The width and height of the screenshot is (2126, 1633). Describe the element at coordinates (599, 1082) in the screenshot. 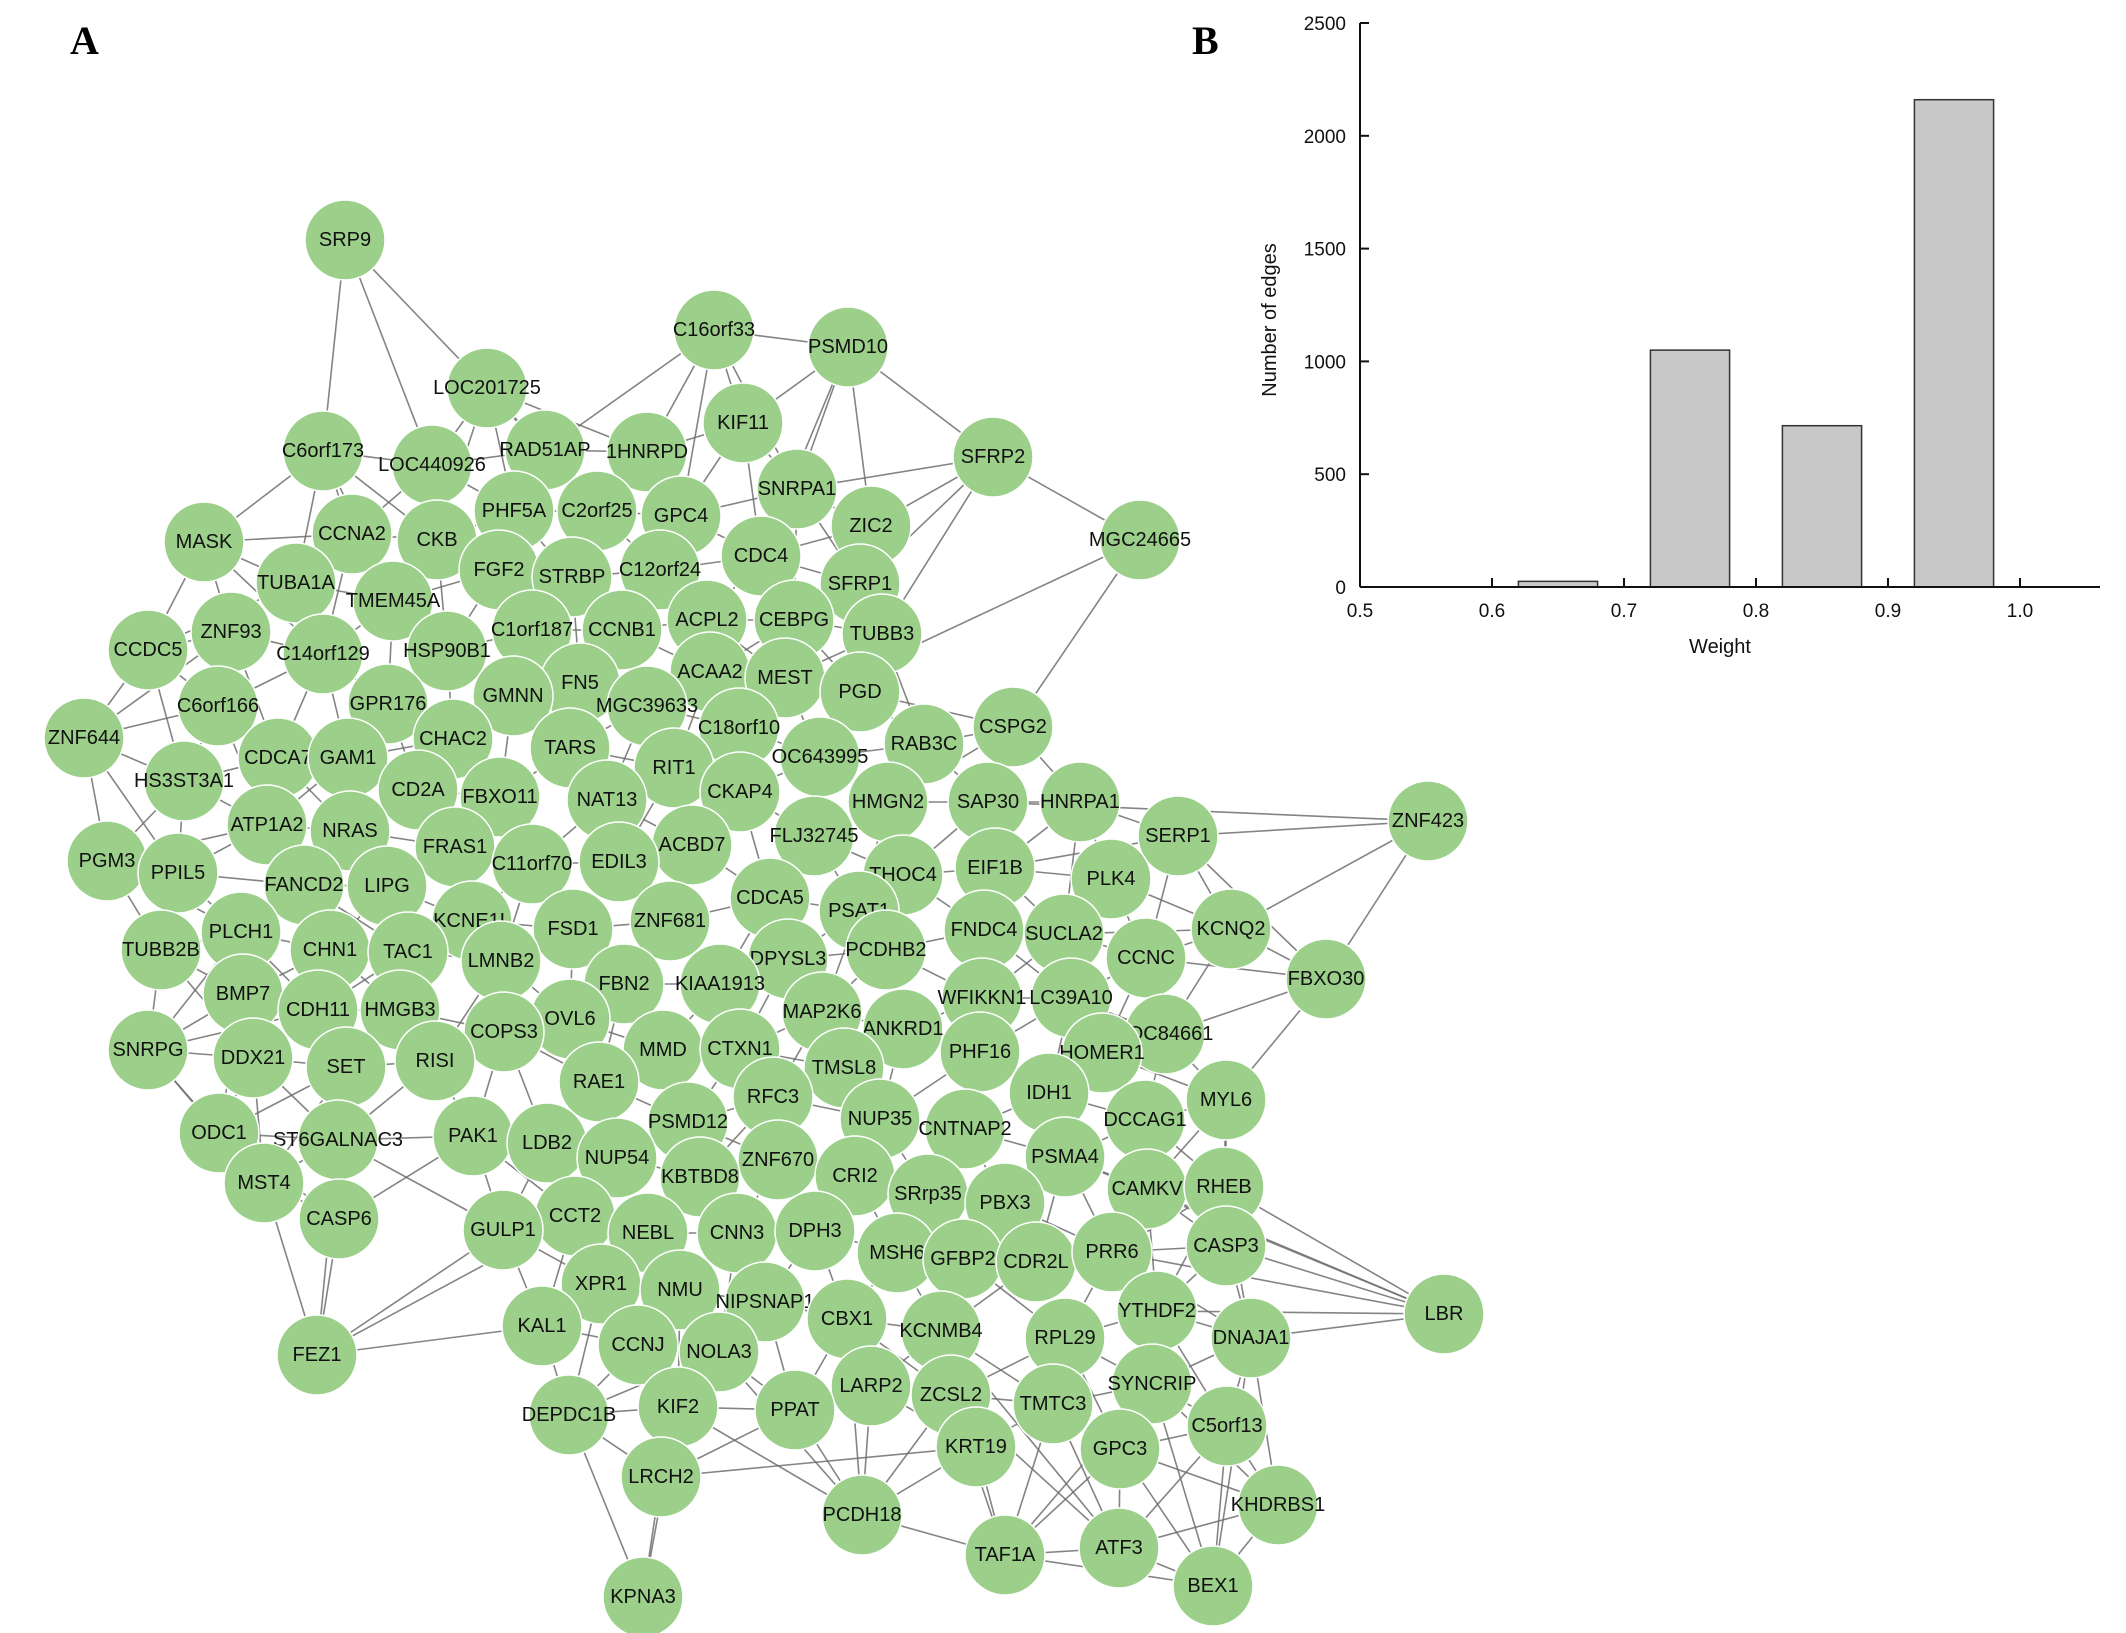

I see `node-rae1: RAE1` at that location.